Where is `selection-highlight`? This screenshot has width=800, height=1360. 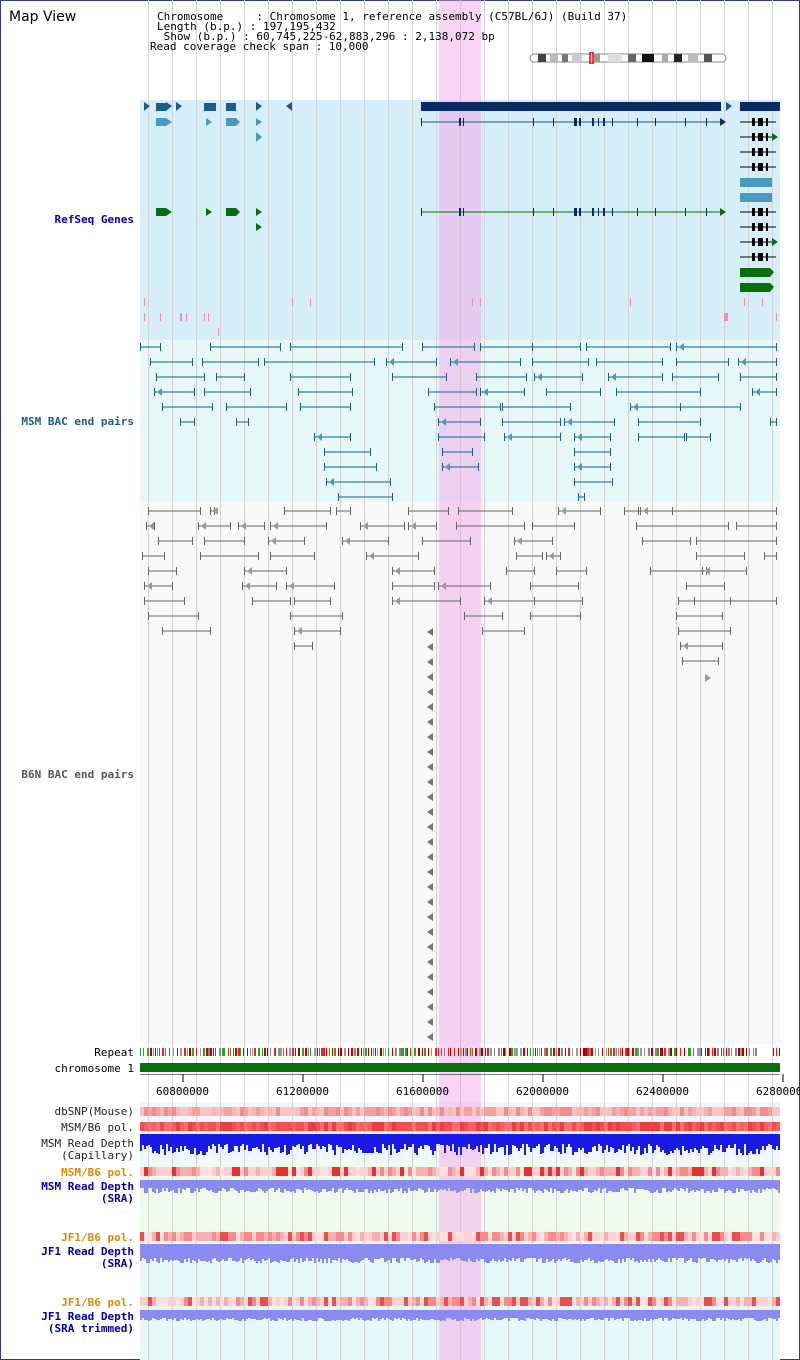 selection-highlight is located at coordinates (460, 680).